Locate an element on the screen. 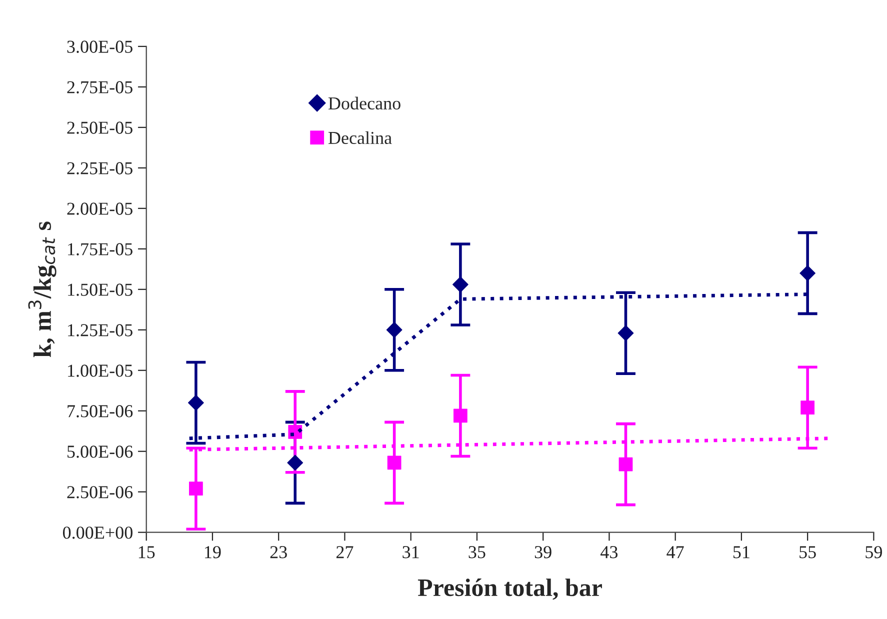  x-tick-label: 47 is located at coordinates (675, 552).